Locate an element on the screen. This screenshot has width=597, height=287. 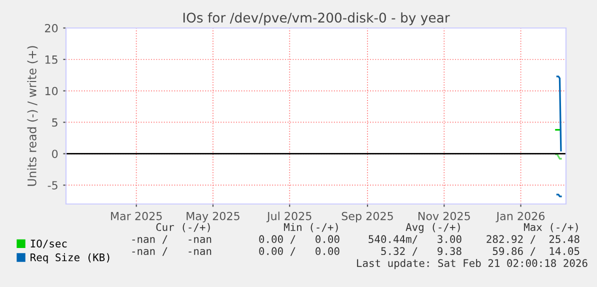
text: 5.32 / 9.38 is located at coordinates (421, 251).